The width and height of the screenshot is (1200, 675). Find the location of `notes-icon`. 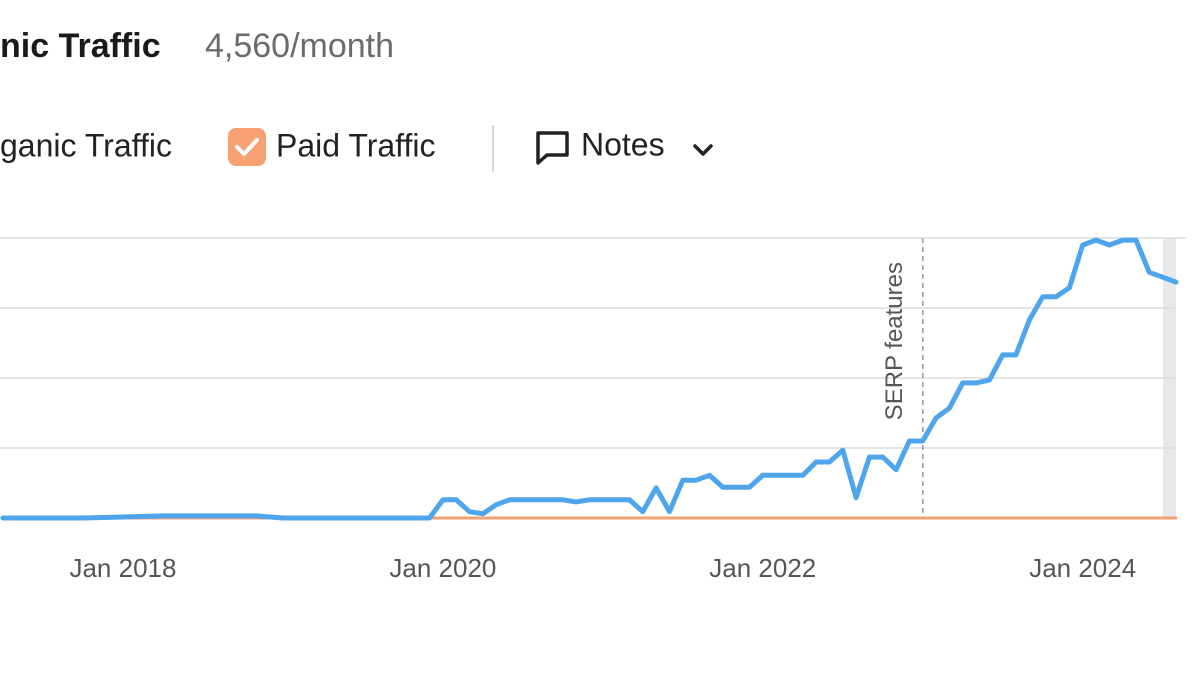

notes-icon is located at coordinates (552, 148).